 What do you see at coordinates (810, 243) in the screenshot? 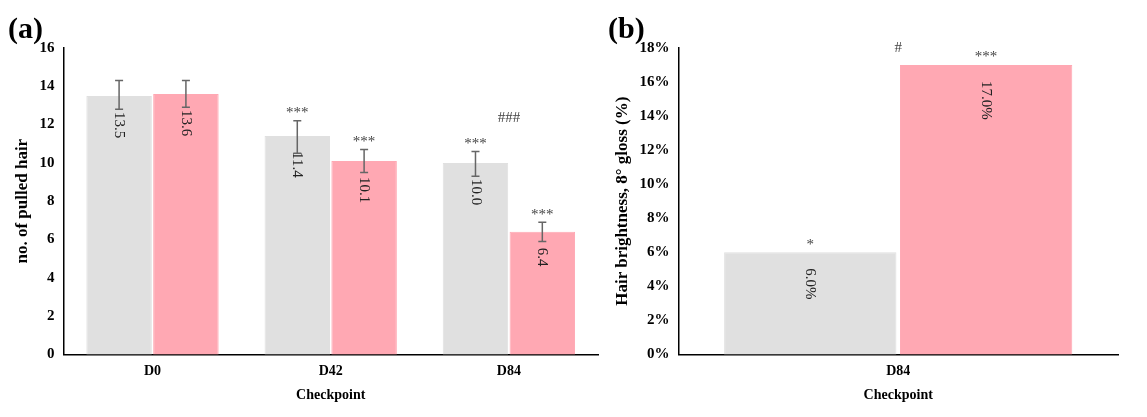
I see `annotation: *` at bounding box center [810, 243].